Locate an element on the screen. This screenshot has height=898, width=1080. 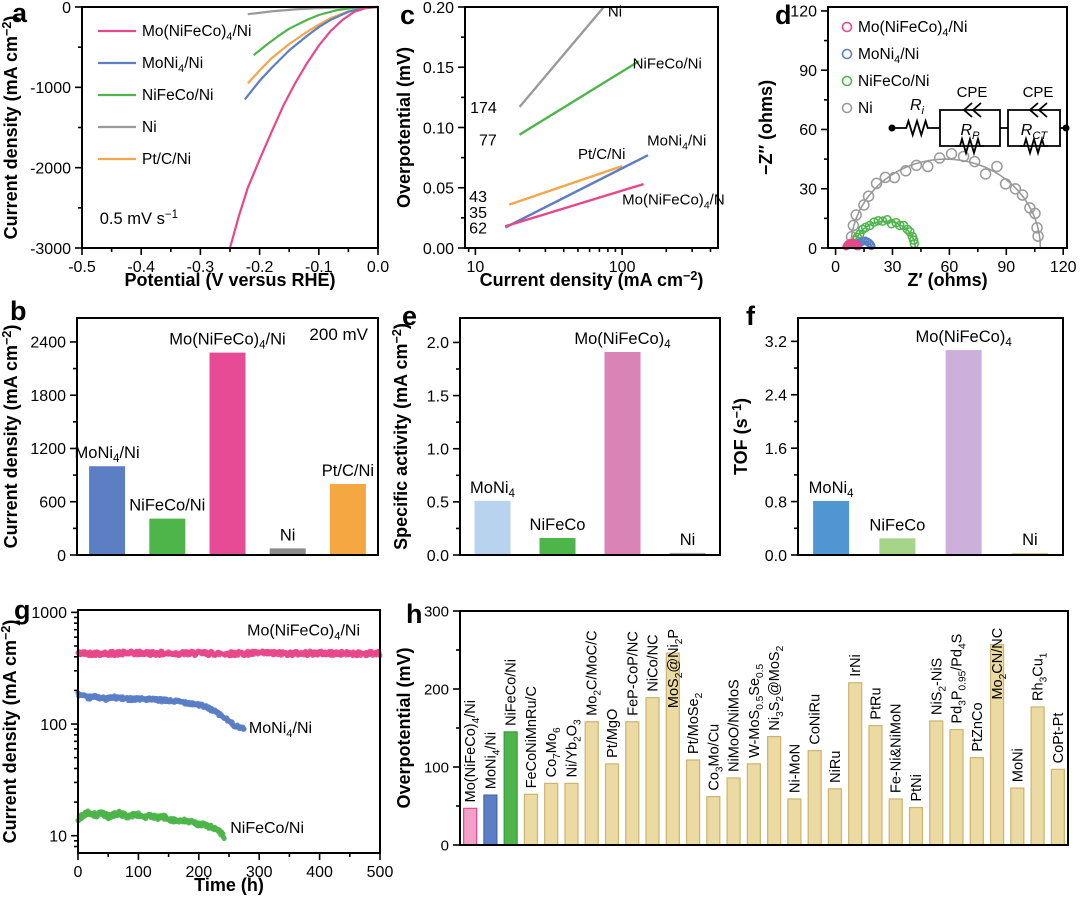
bar-label: Mo(NiFeCo)4 is located at coordinates (622, 340).